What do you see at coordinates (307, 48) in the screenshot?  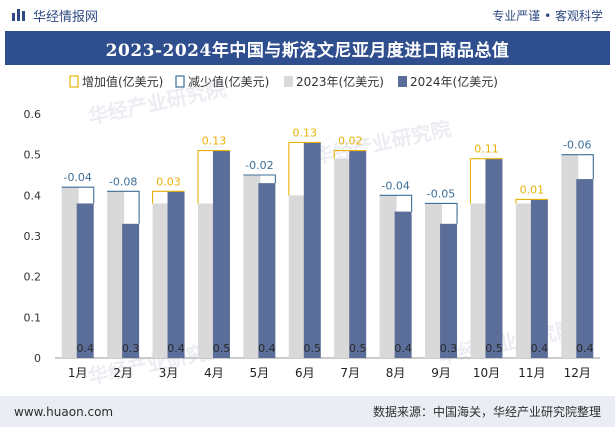 I see `chart-title: 2023-2024年中国与斯洛文尼亚月度进口商品总值` at bounding box center [307, 48].